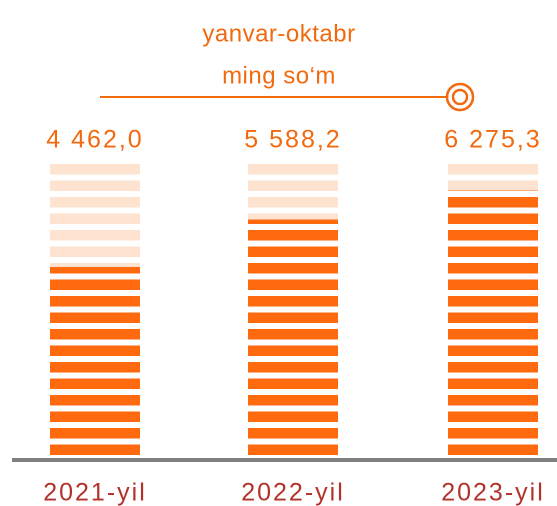 Image resolution: width=557 pixels, height=506 pixels. Describe the element at coordinates (293, 492) in the screenshot. I see `x-tick-label: 2022-yil` at that location.